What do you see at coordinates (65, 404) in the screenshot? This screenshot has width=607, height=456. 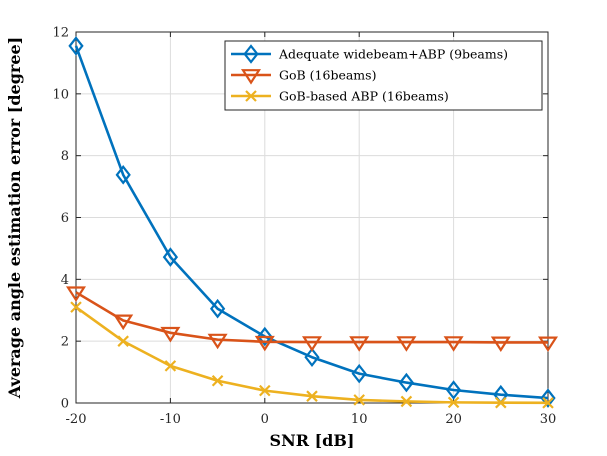 I see `y-tick-label: 0` at bounding box center [65, 404].